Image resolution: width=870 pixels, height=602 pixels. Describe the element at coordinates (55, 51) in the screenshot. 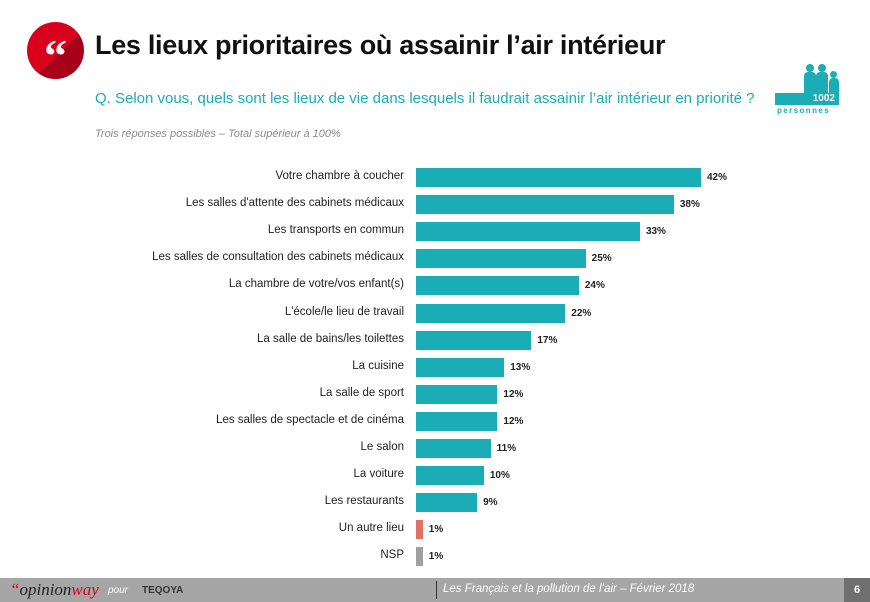

I see `quote-icon: “` at that location.